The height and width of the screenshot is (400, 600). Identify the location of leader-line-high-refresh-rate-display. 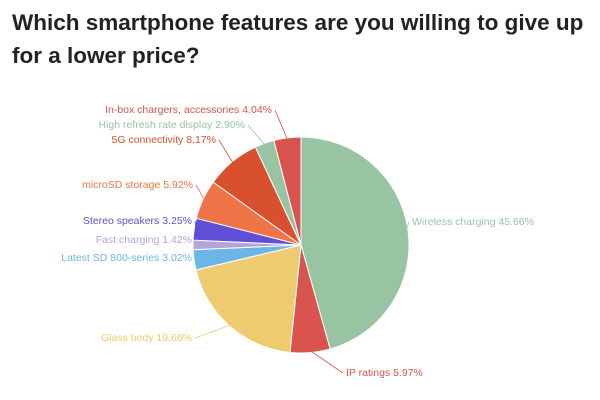
(256, 135).